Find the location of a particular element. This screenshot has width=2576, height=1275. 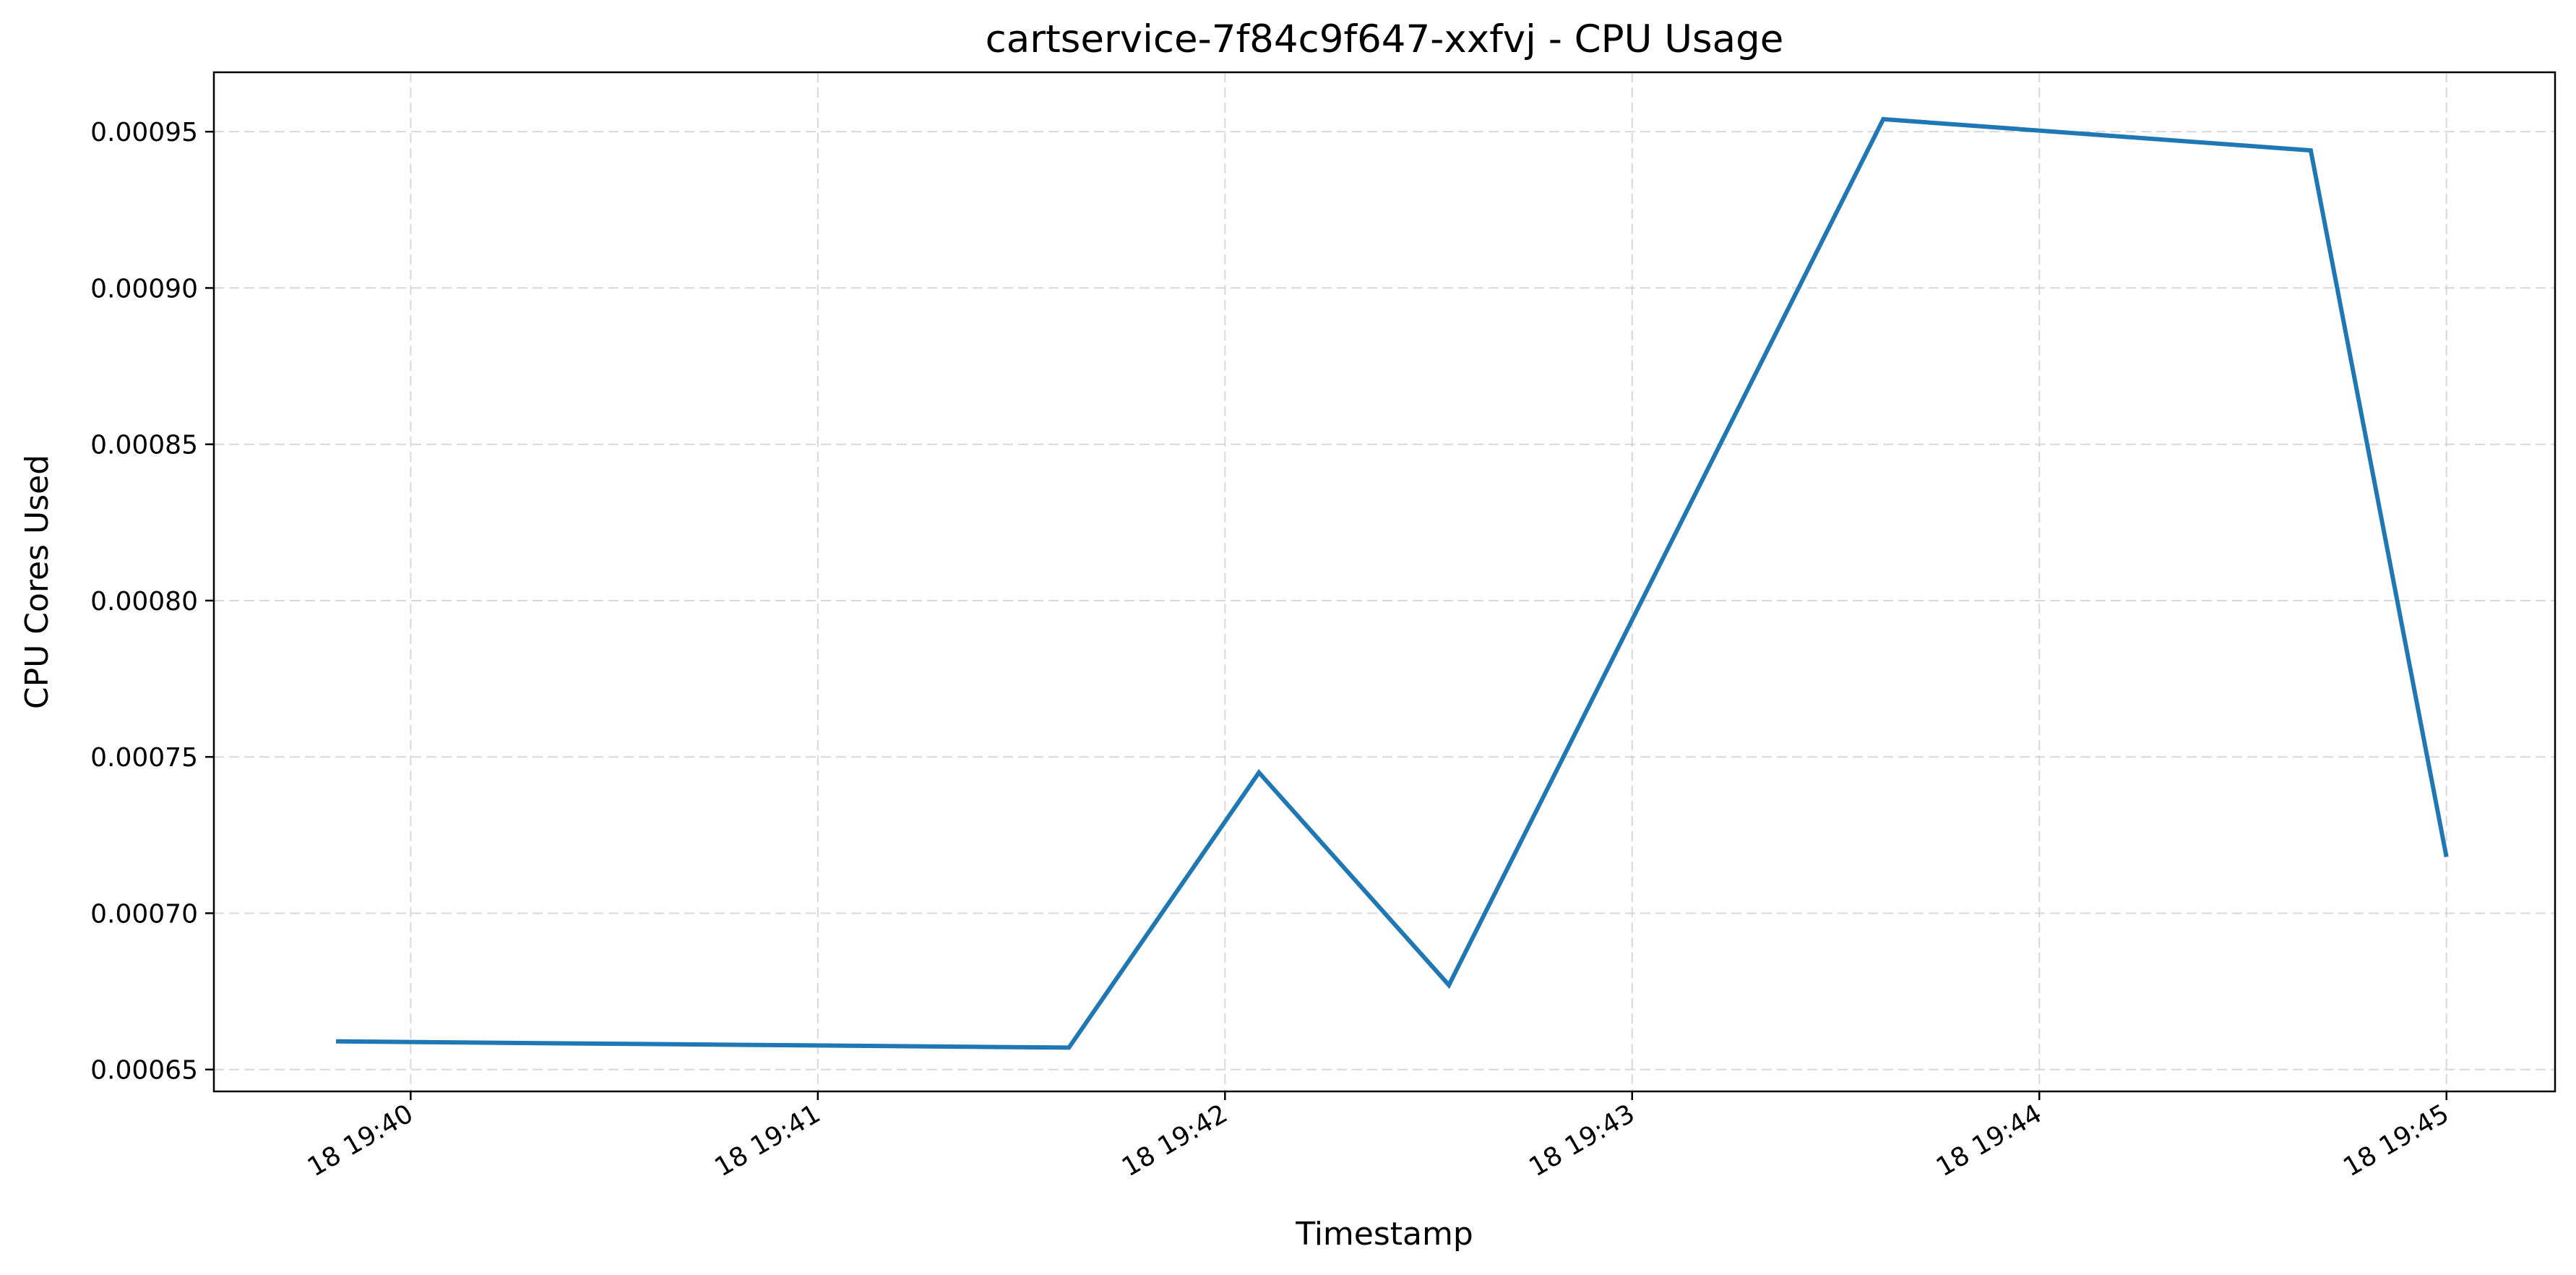

chart-title: cartservice-7f84c9f647-xxfvj - CPU Usage is located at coordinates (1385, 39).